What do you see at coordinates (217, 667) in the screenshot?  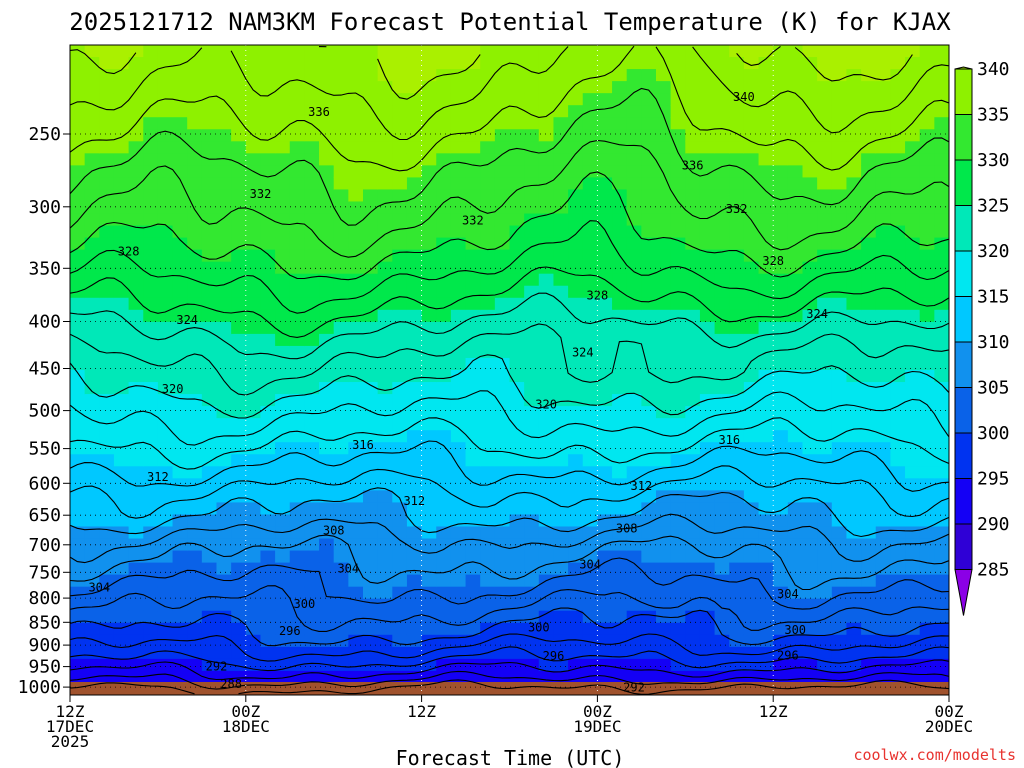 I see `contour-label: 292` at bounding box center [217, 667].